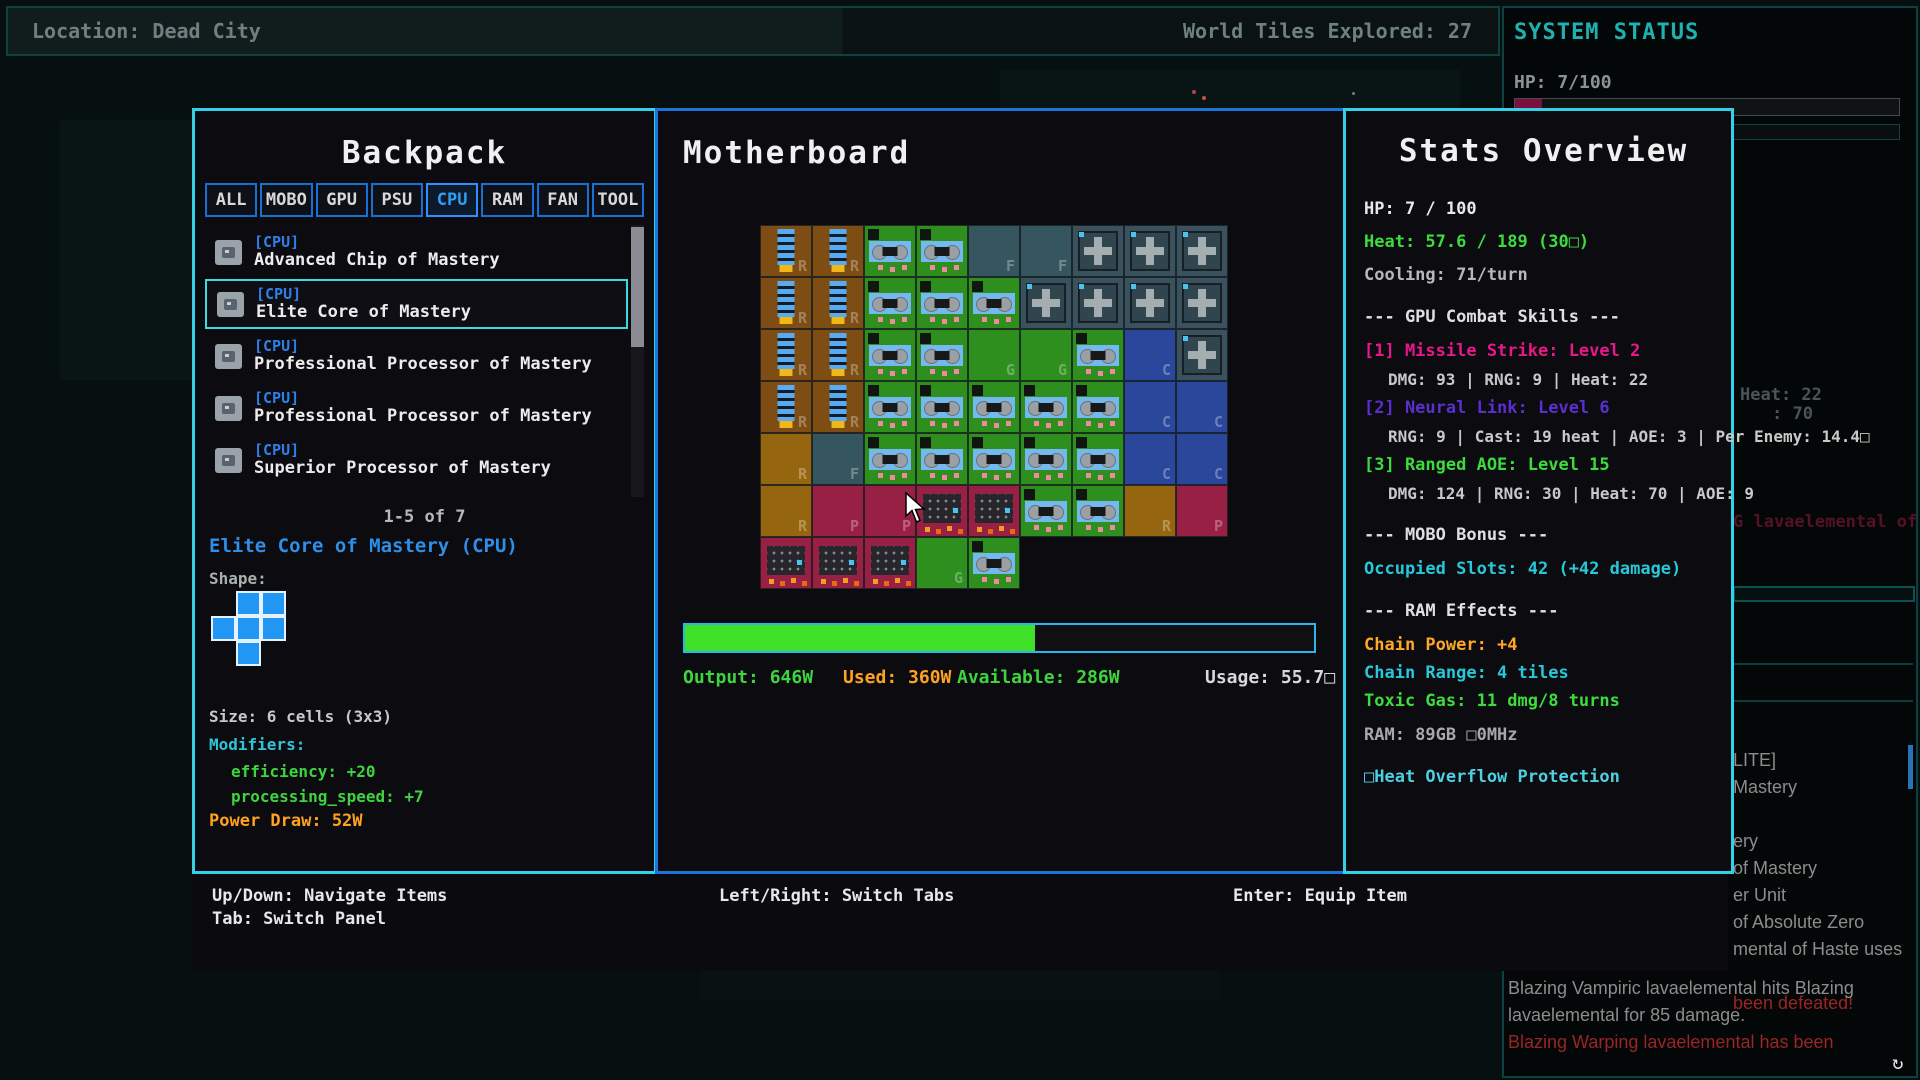  I want to click on list-item: [CPU] Elite Core of Mastery, so click(416, 304).